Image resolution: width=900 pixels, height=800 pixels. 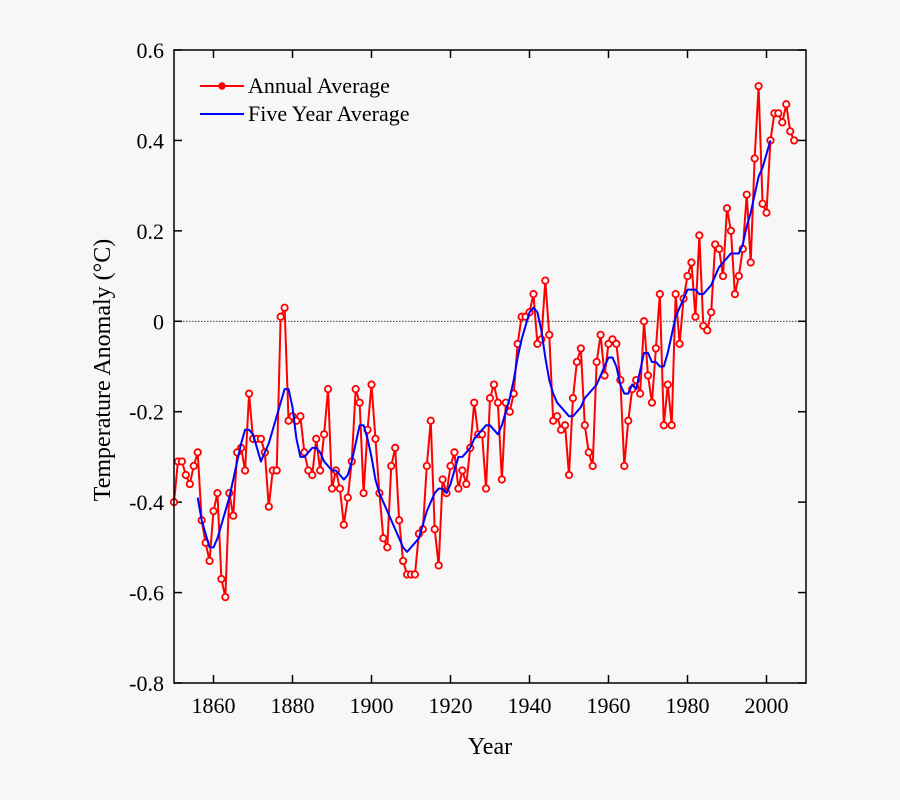 I want to click on legend-marker, so click(x=222, y=86).